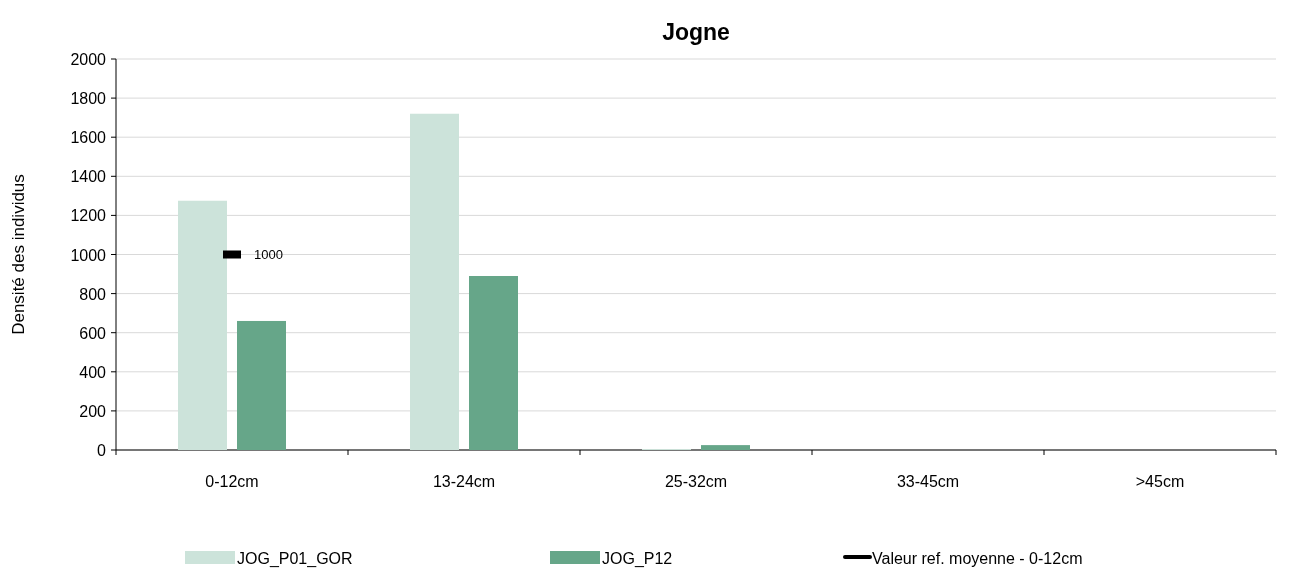  Describe the element at coordinates (268, 254) in the screenshot. I see `data-label: 1000` at that location.